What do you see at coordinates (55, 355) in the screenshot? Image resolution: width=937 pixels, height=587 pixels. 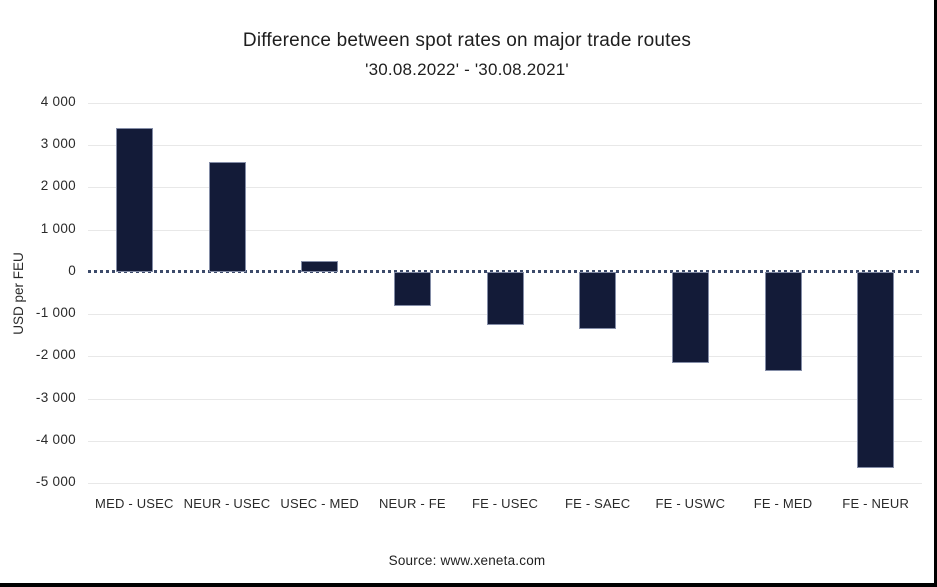 I see `y-tick-label: -2 000` at bounding box center [55, 355].